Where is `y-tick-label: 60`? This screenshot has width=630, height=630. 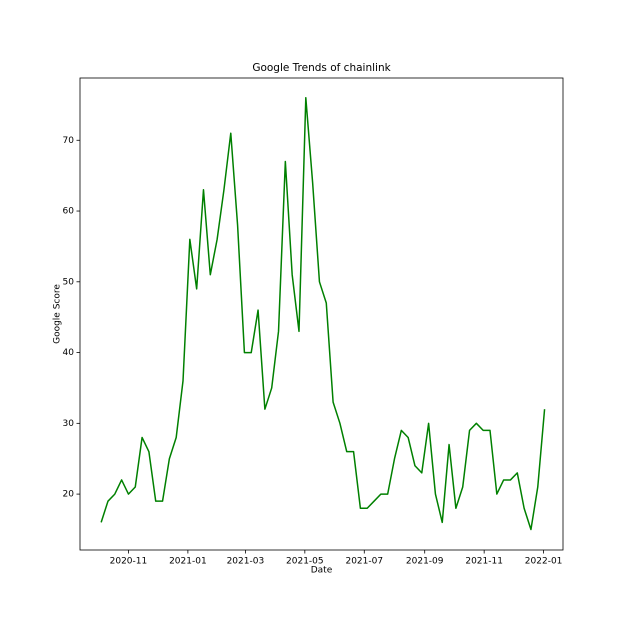
y-tick-label: 60 is located at coordinates (69, 212).